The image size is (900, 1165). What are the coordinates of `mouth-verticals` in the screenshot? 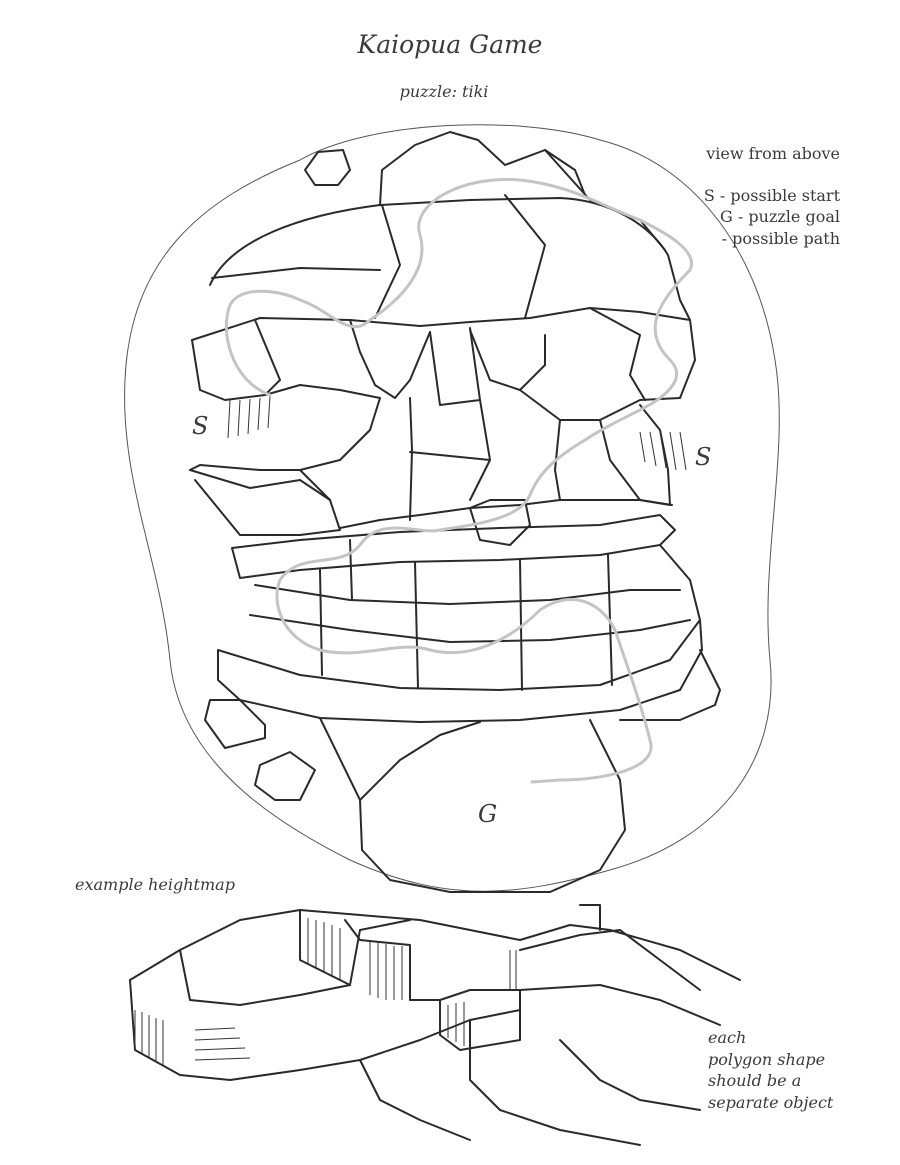 It's located at (466, 615).